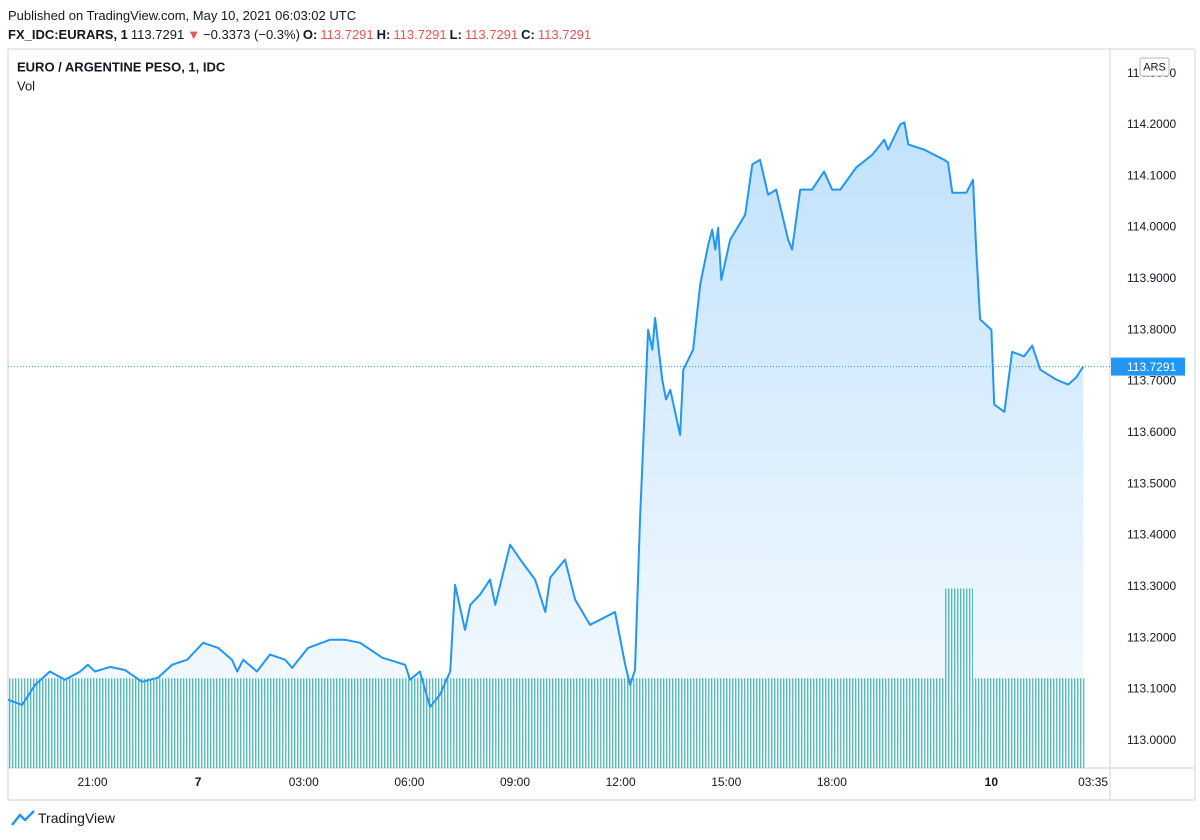 The width and height of the screenshot is (1200, 840). Describe the element at coordinates (1151, 637) in the screenshot. I see `y-tick-label: 113.2000` at that location.